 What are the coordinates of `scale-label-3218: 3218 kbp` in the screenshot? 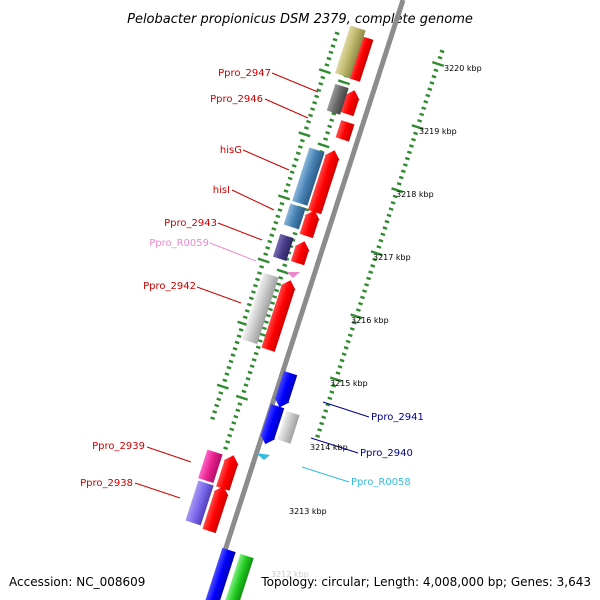 It's located at (415, 194).